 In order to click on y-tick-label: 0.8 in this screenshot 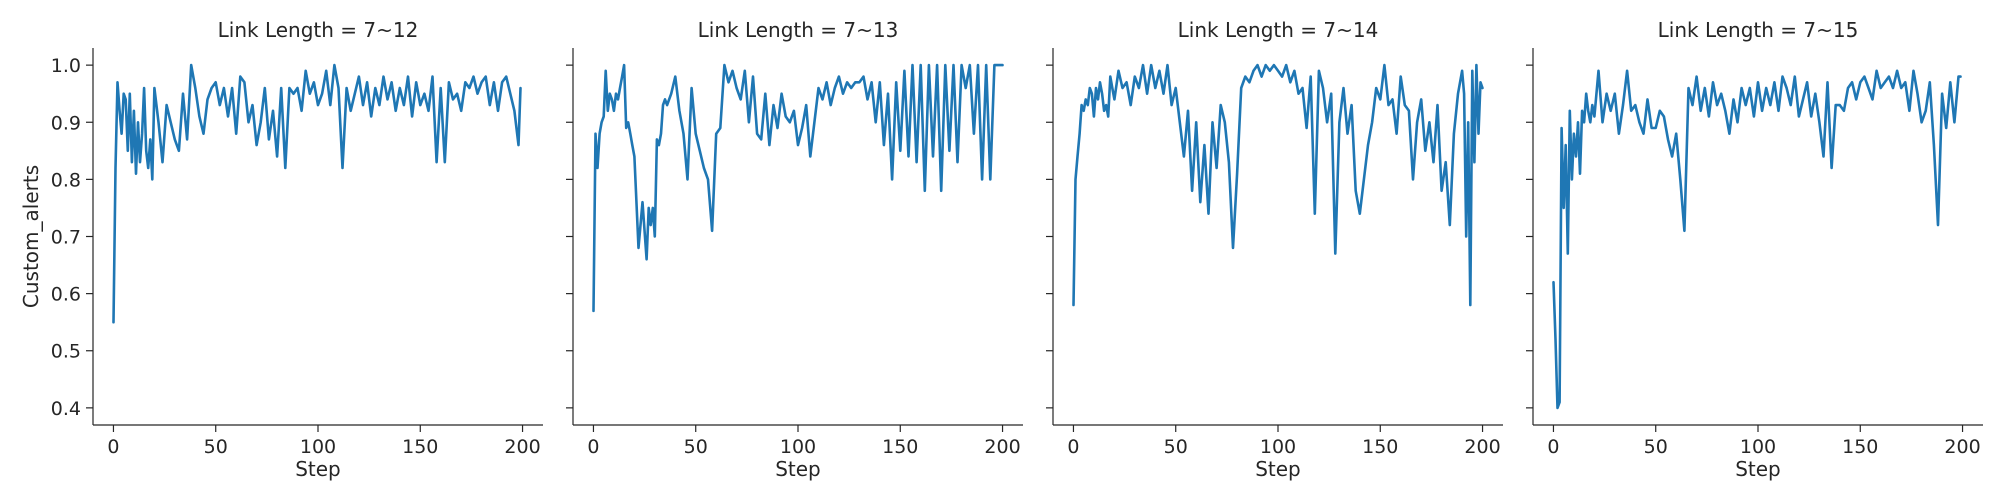, I will do `click(66, 180)`.